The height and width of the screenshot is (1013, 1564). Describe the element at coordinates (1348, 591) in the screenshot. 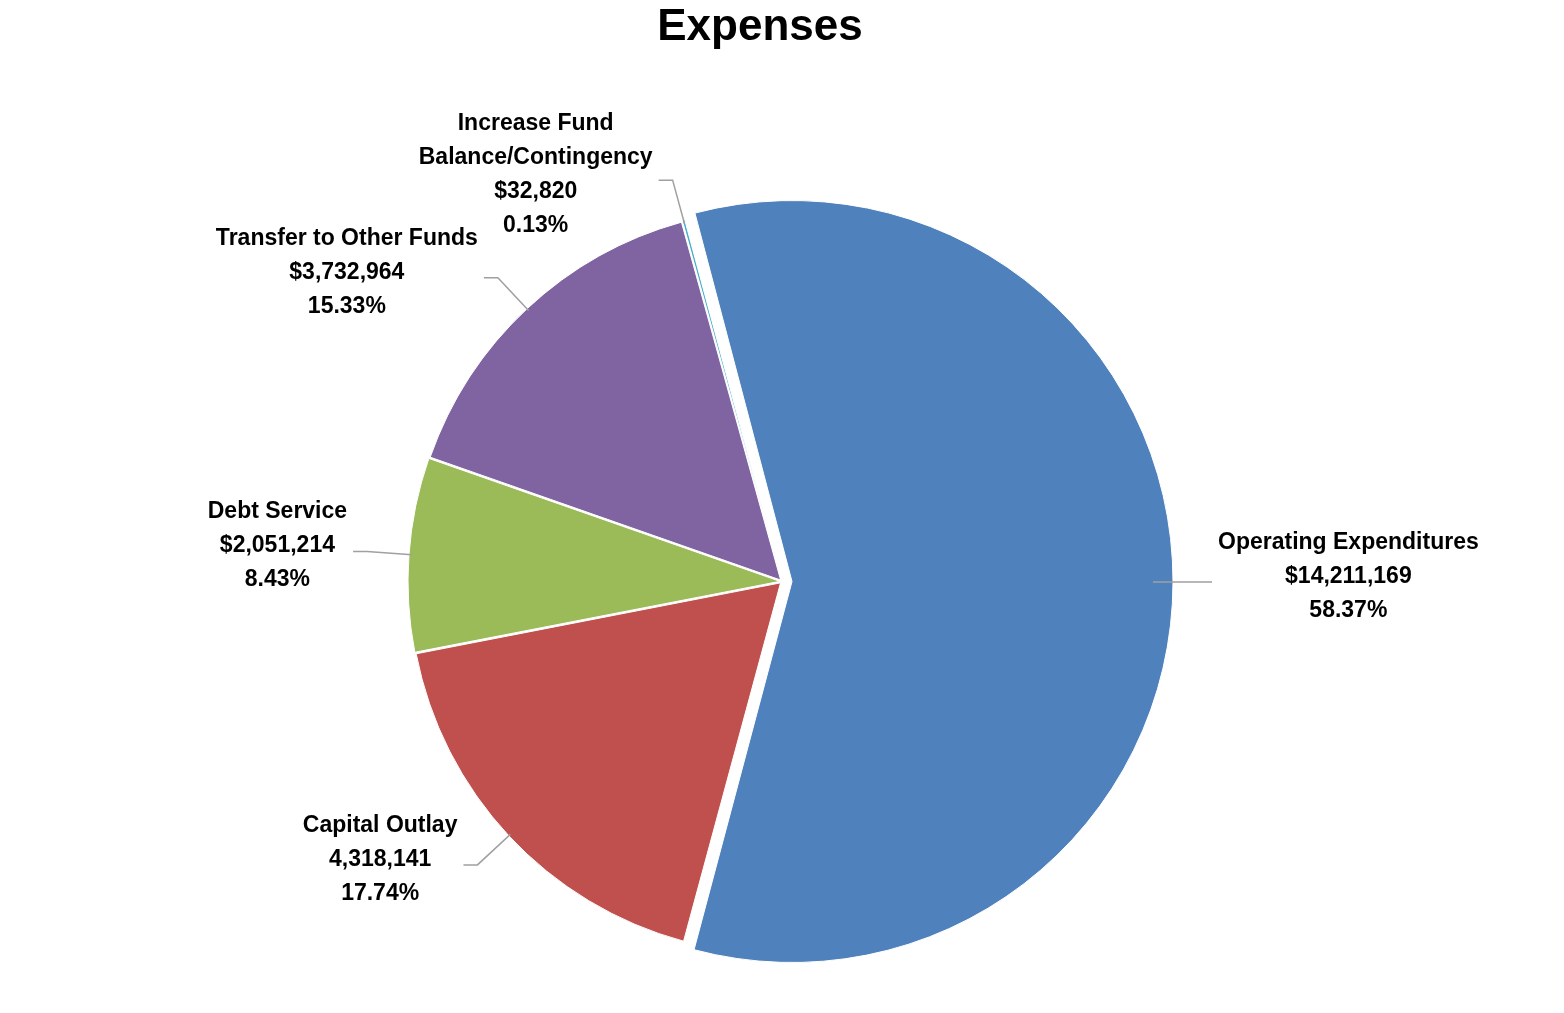

I see `data-label: $14,211,169 58.37%` at that location.